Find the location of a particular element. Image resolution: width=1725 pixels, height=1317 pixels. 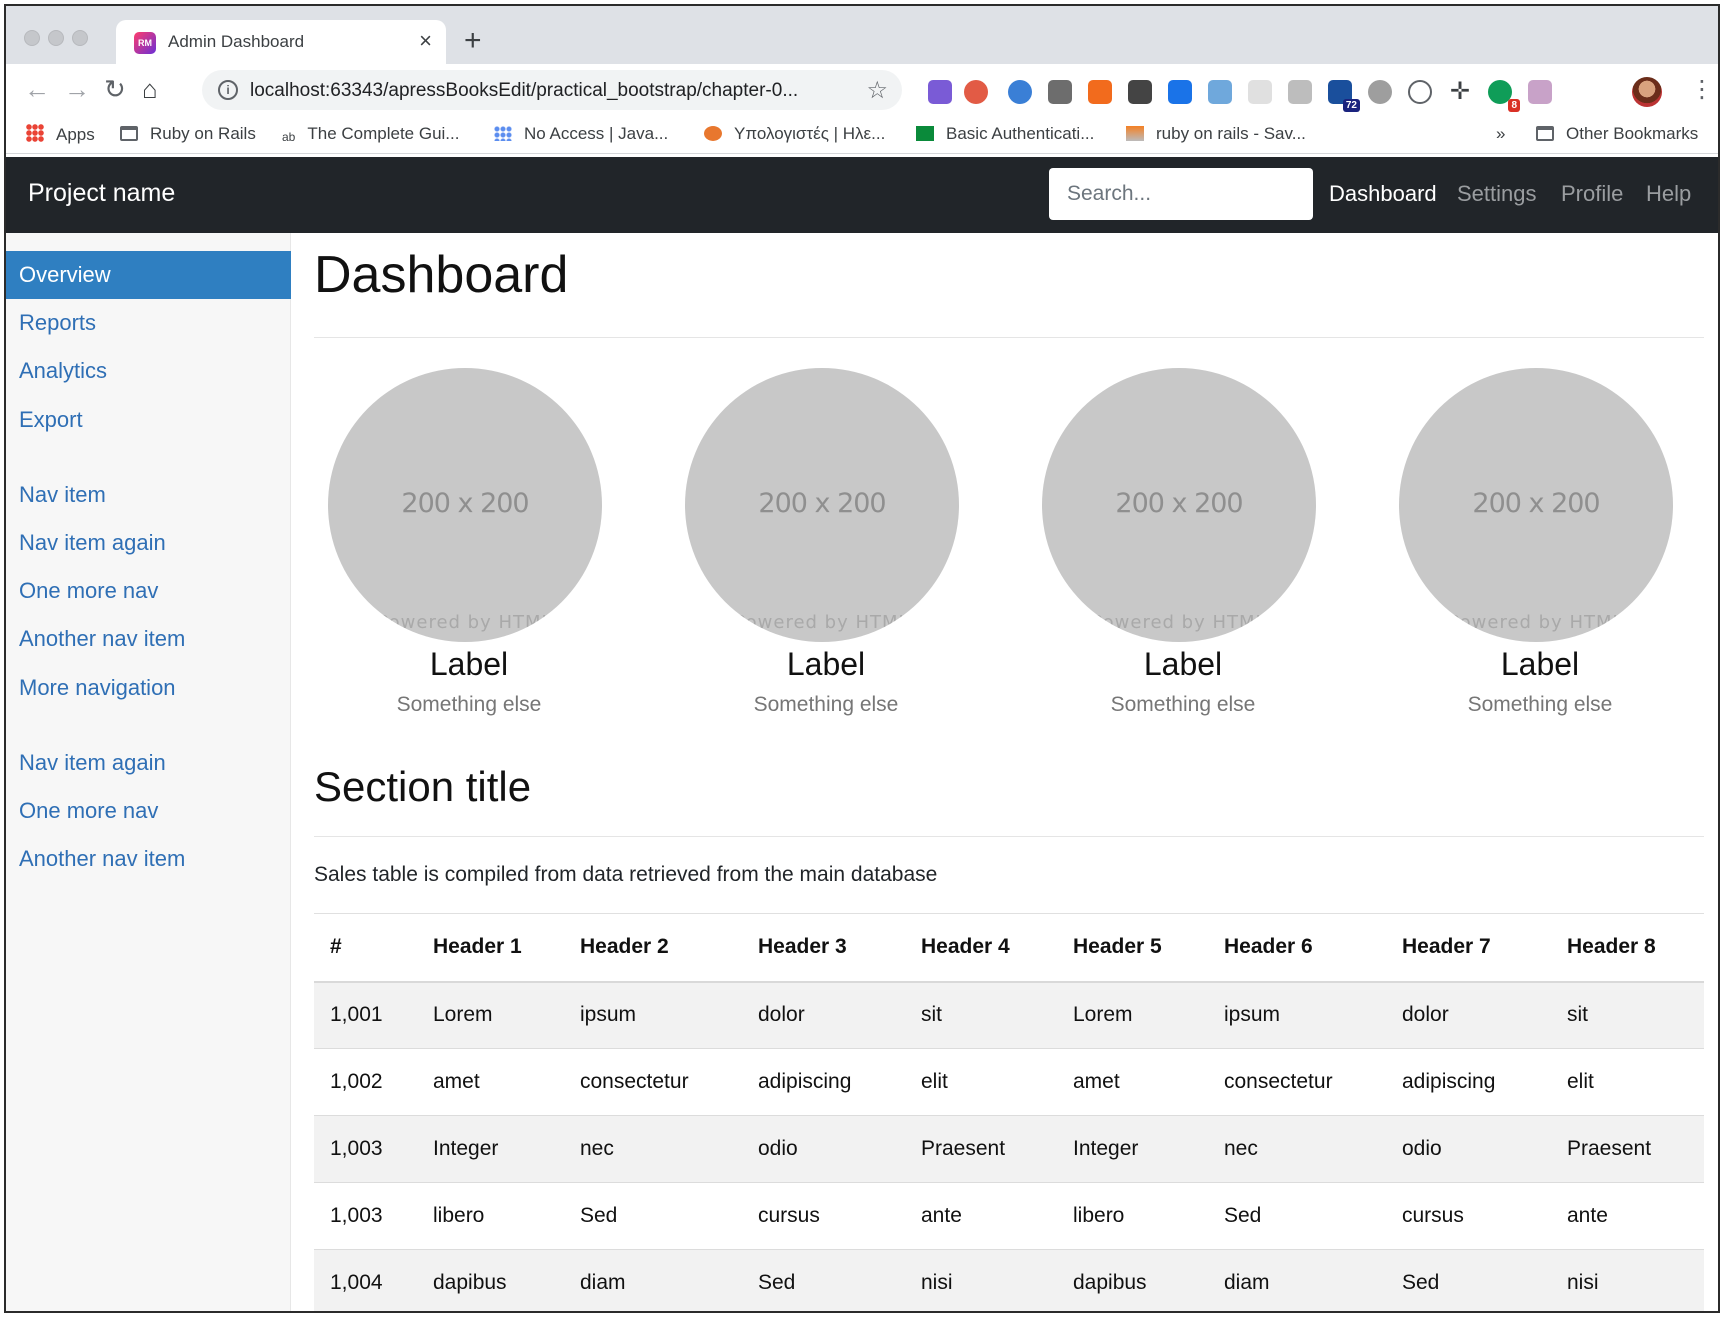

column-header: Header 3 is located at coordinates (823, 948).